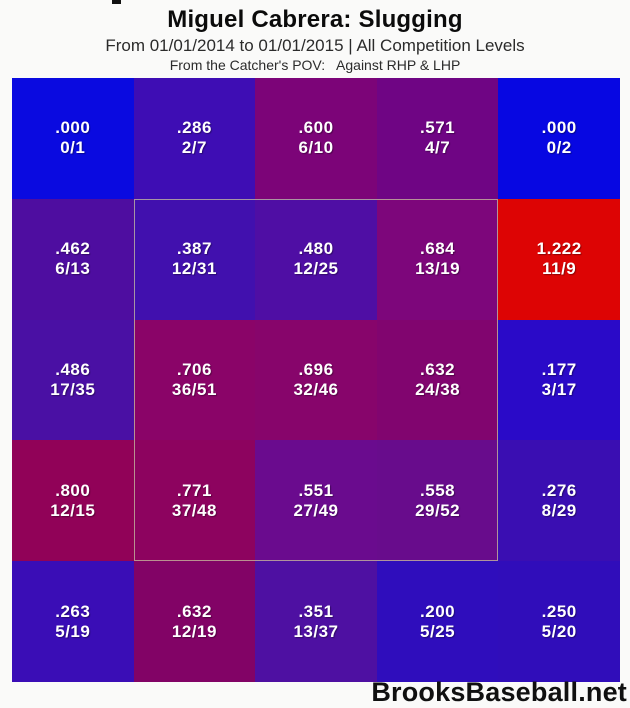 The height and width of the screenshot is (708, 630). I want to click on cell-count: 29/52, so click(438, 510).